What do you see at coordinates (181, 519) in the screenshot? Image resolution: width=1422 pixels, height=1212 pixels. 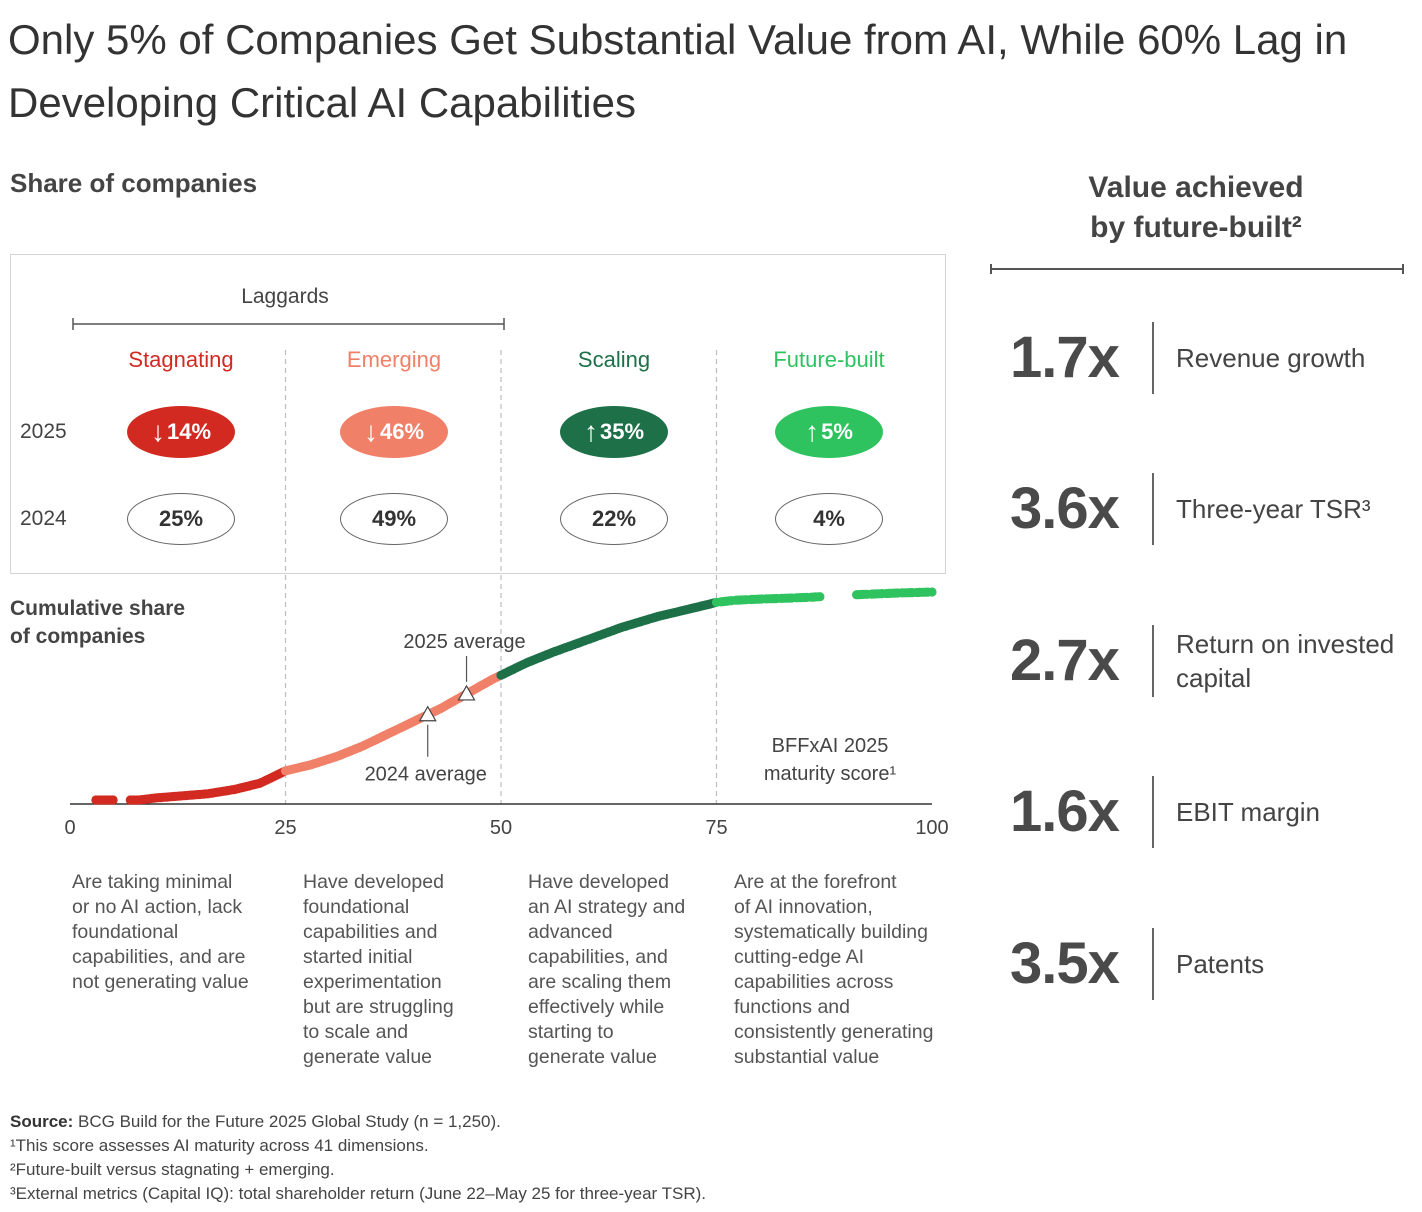 I see `pill-2024-stagnating: 25%` at bounding box center [181, 519].